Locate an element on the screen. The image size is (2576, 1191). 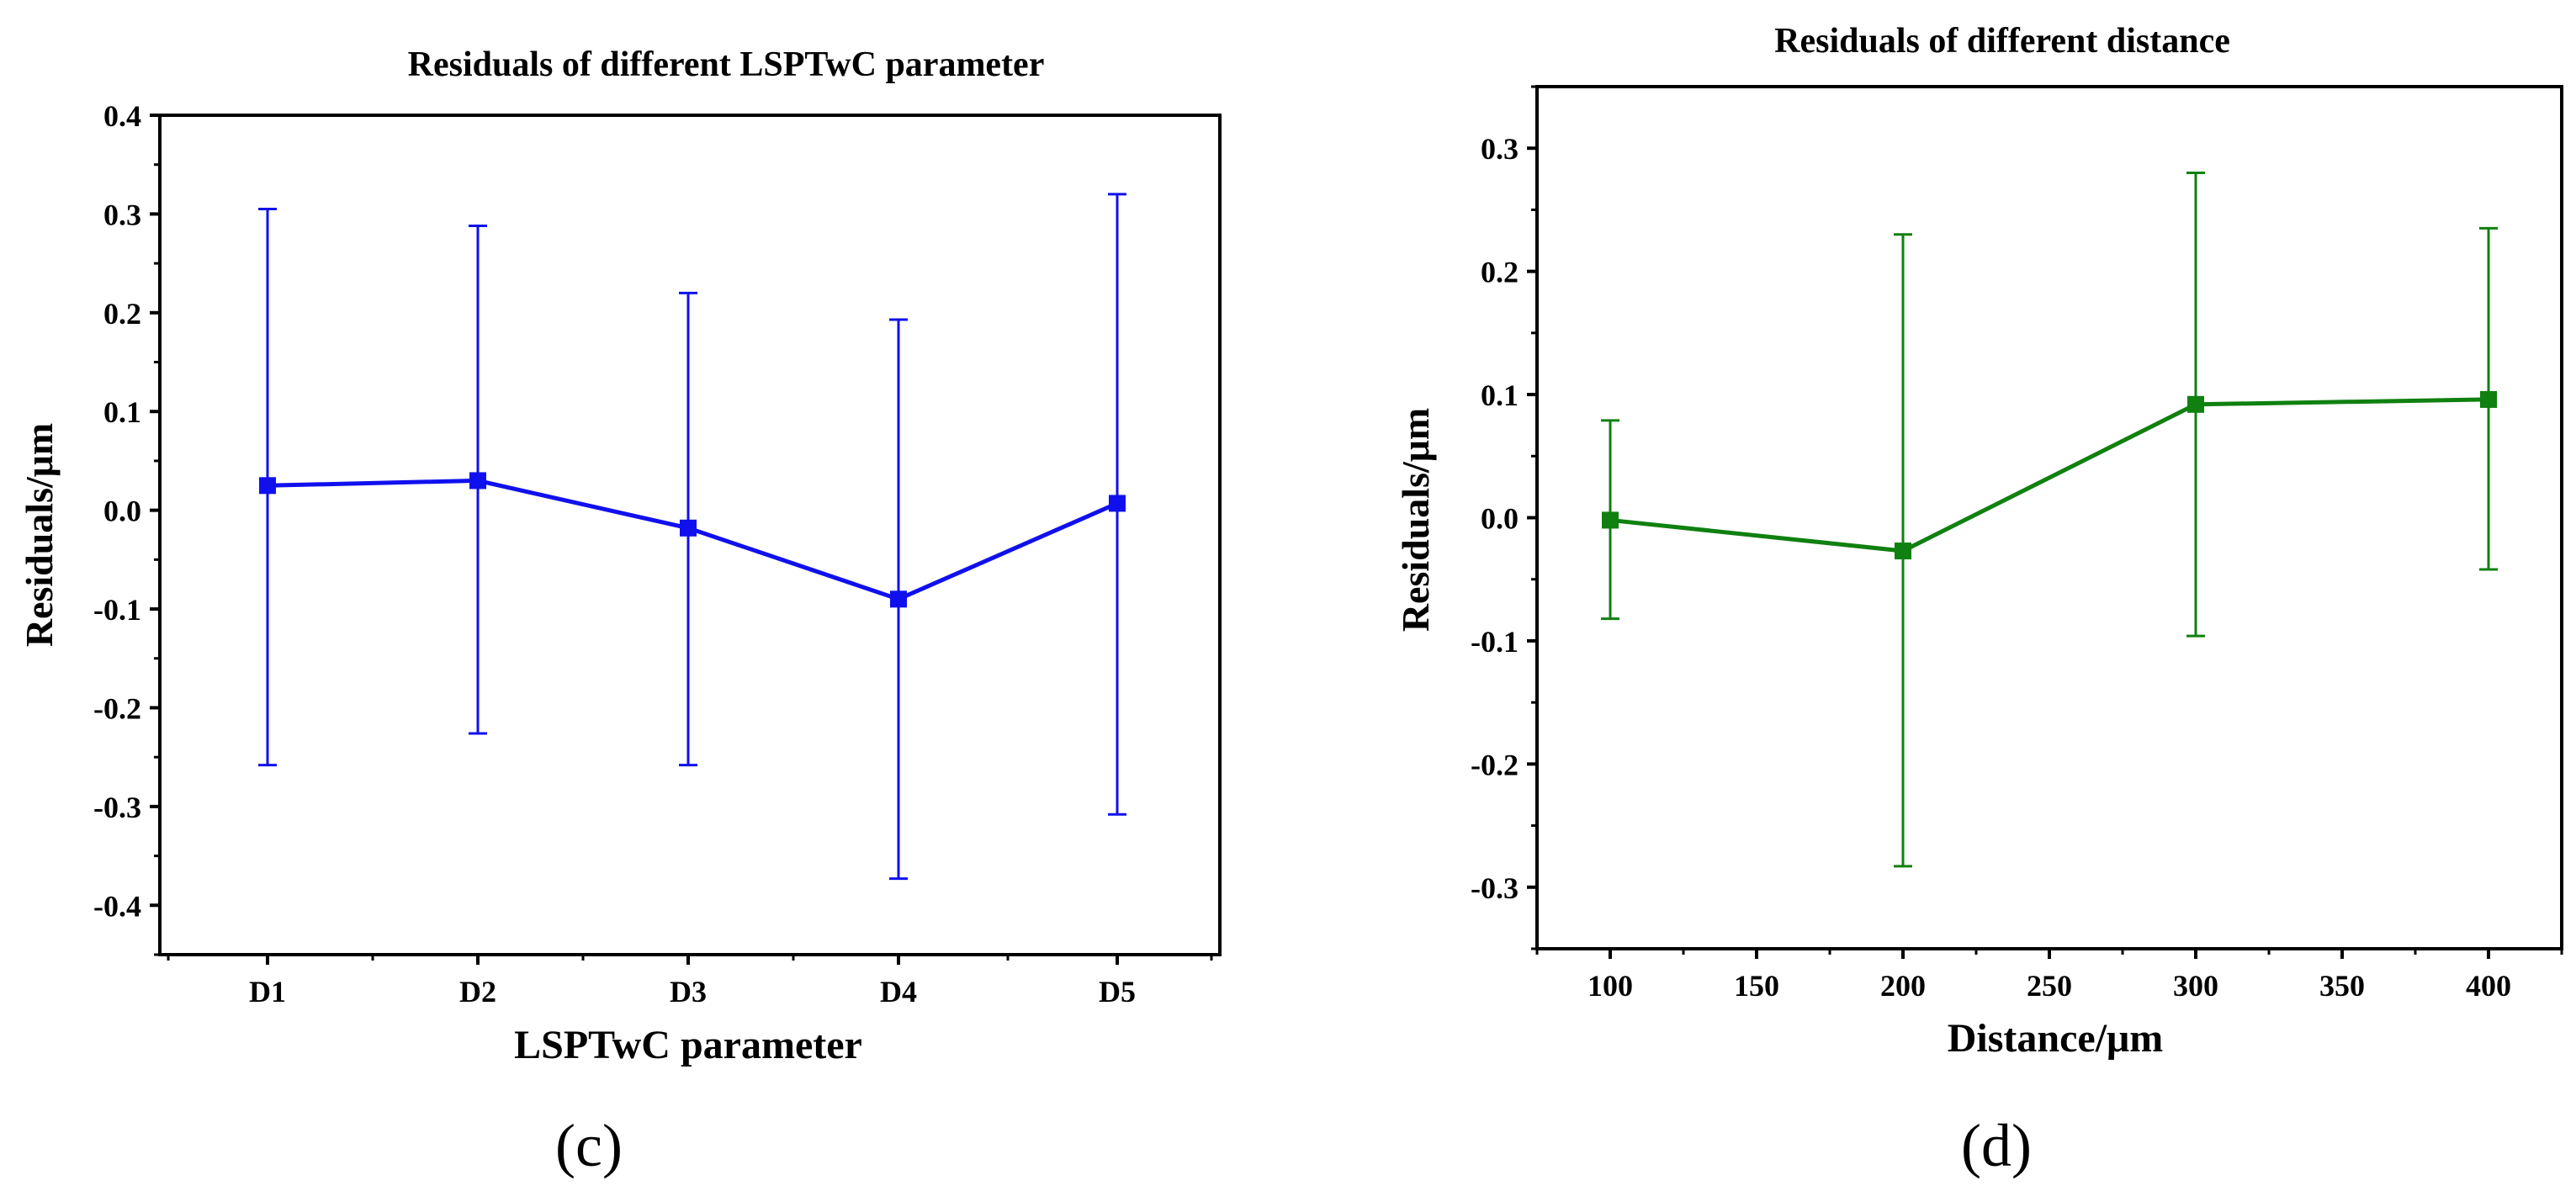
chart-d-title: Residuals of different distance is located at coordinates (2002, 41).